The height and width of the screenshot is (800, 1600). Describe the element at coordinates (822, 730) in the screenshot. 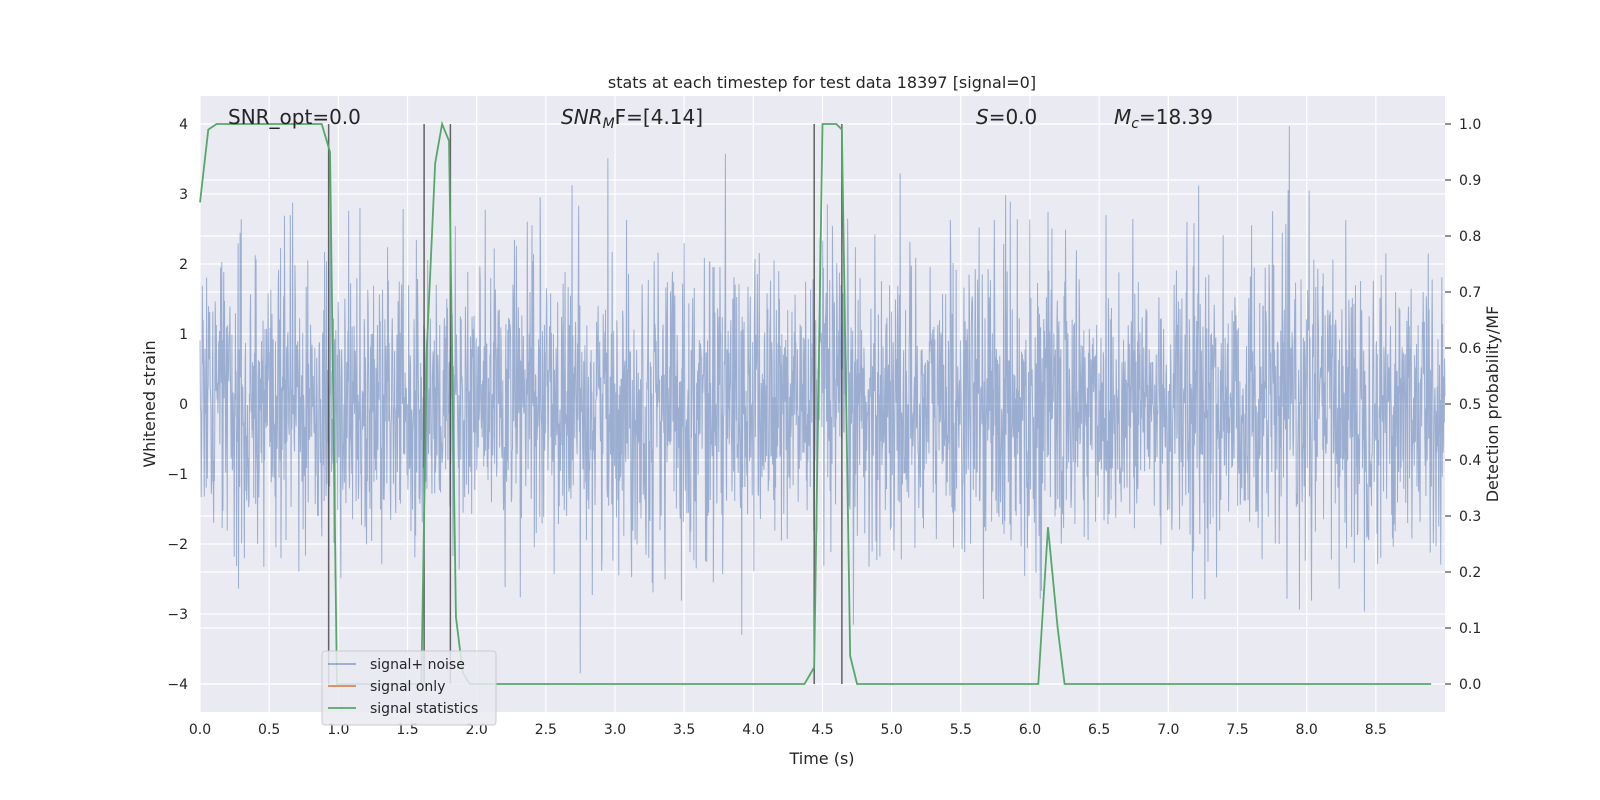

I see `x-tick-label: 4.5` at that location.